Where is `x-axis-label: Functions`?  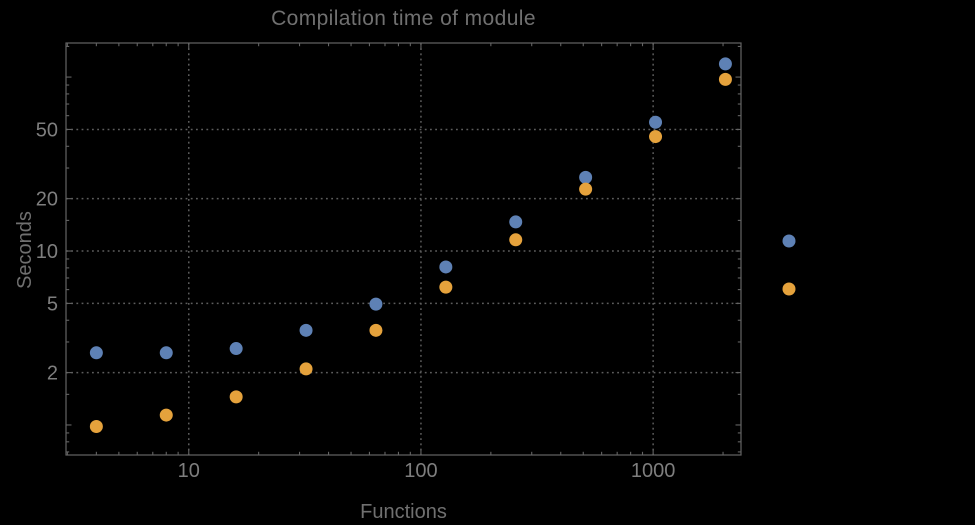
x-axis-label: Functions is located at coordinates (403, 512).